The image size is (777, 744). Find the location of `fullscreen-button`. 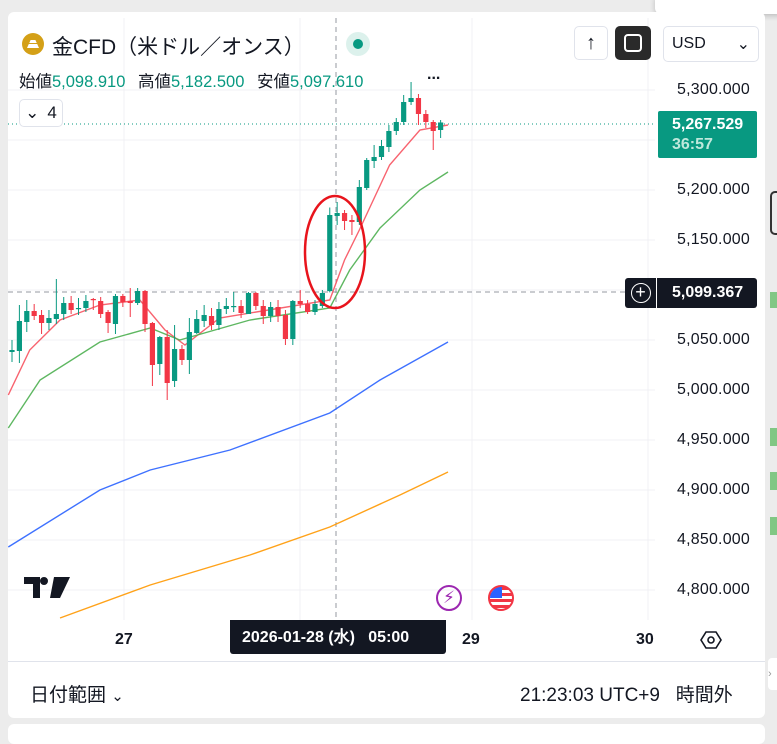

fullscreen-button is located at coordinates (633, 43).